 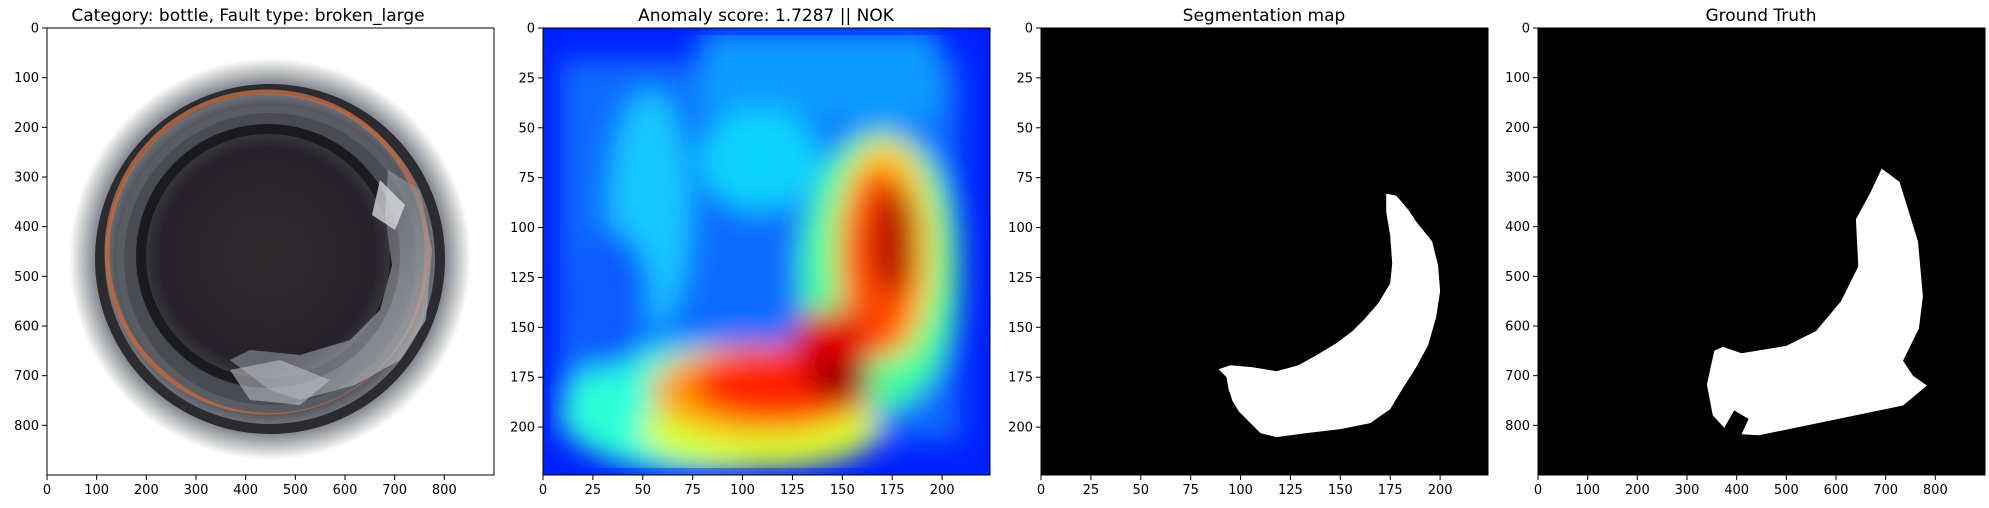 I want to click on panel-3-title: Segmentation map, so click(x=1264, y=16).